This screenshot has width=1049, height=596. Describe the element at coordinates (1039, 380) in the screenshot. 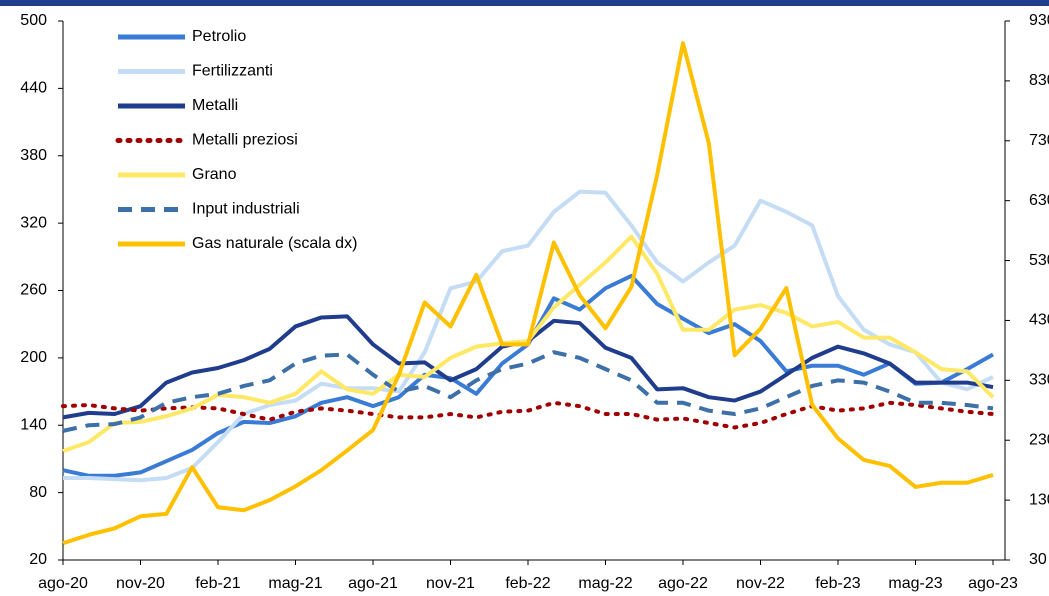

I see `y2-tick-label: 330` at that location.